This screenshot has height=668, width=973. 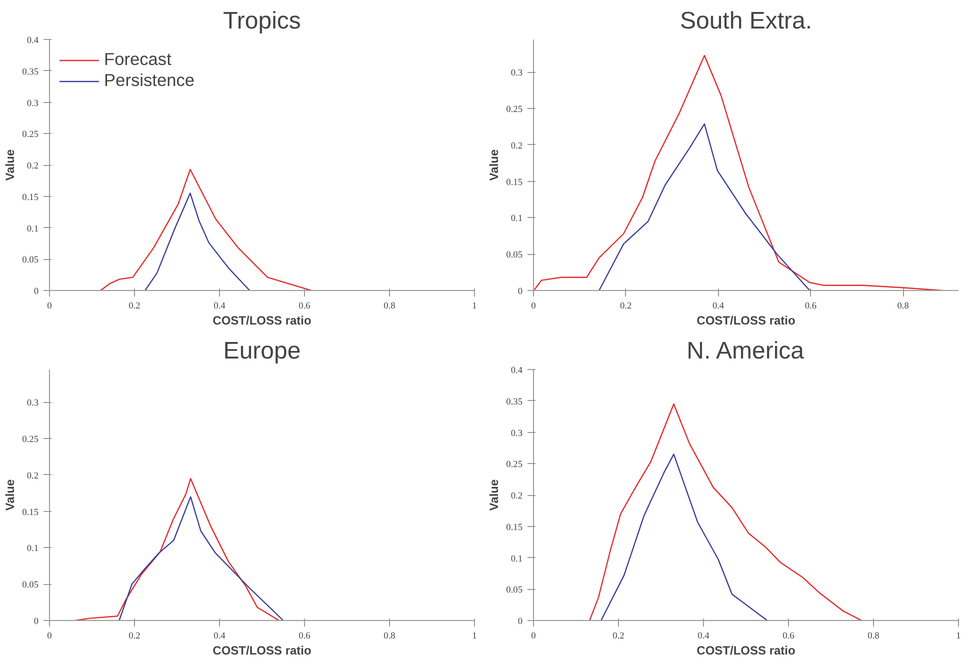 What do you see at coordinates (262, 21) in the screenshot?
I see `chart-title: Tropics` at bounding box center [262, 21].